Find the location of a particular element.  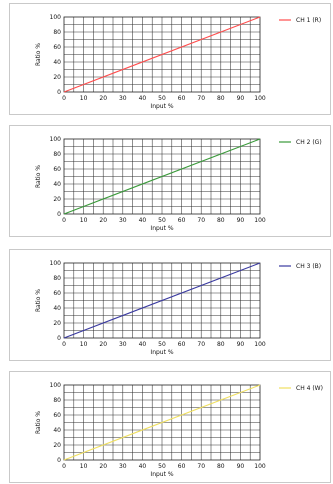

legend-label: CH 1 (R) is located at coordinates (308, 20).